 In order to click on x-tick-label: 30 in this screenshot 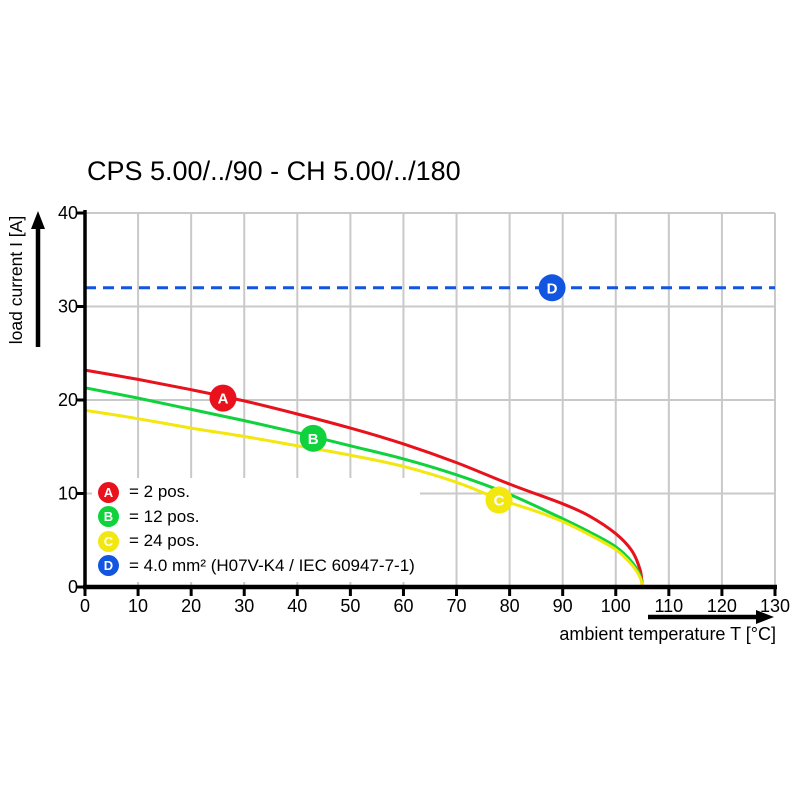, I will do `click(244, 606)`.